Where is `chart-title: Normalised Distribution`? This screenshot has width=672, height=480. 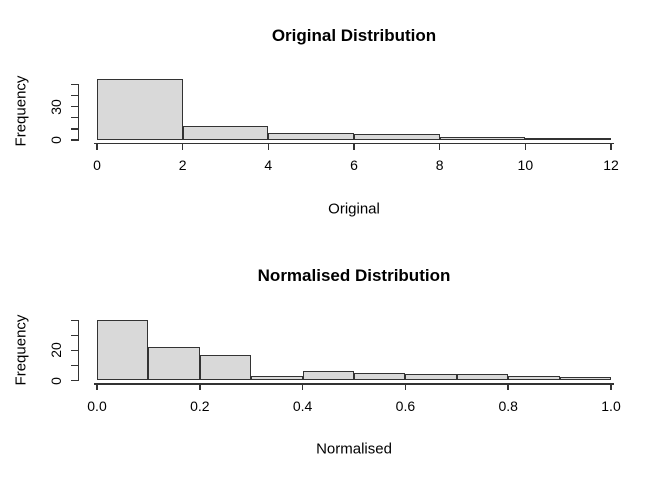 chart-title: Normalised Distribution is located at coordinates (354, 275).